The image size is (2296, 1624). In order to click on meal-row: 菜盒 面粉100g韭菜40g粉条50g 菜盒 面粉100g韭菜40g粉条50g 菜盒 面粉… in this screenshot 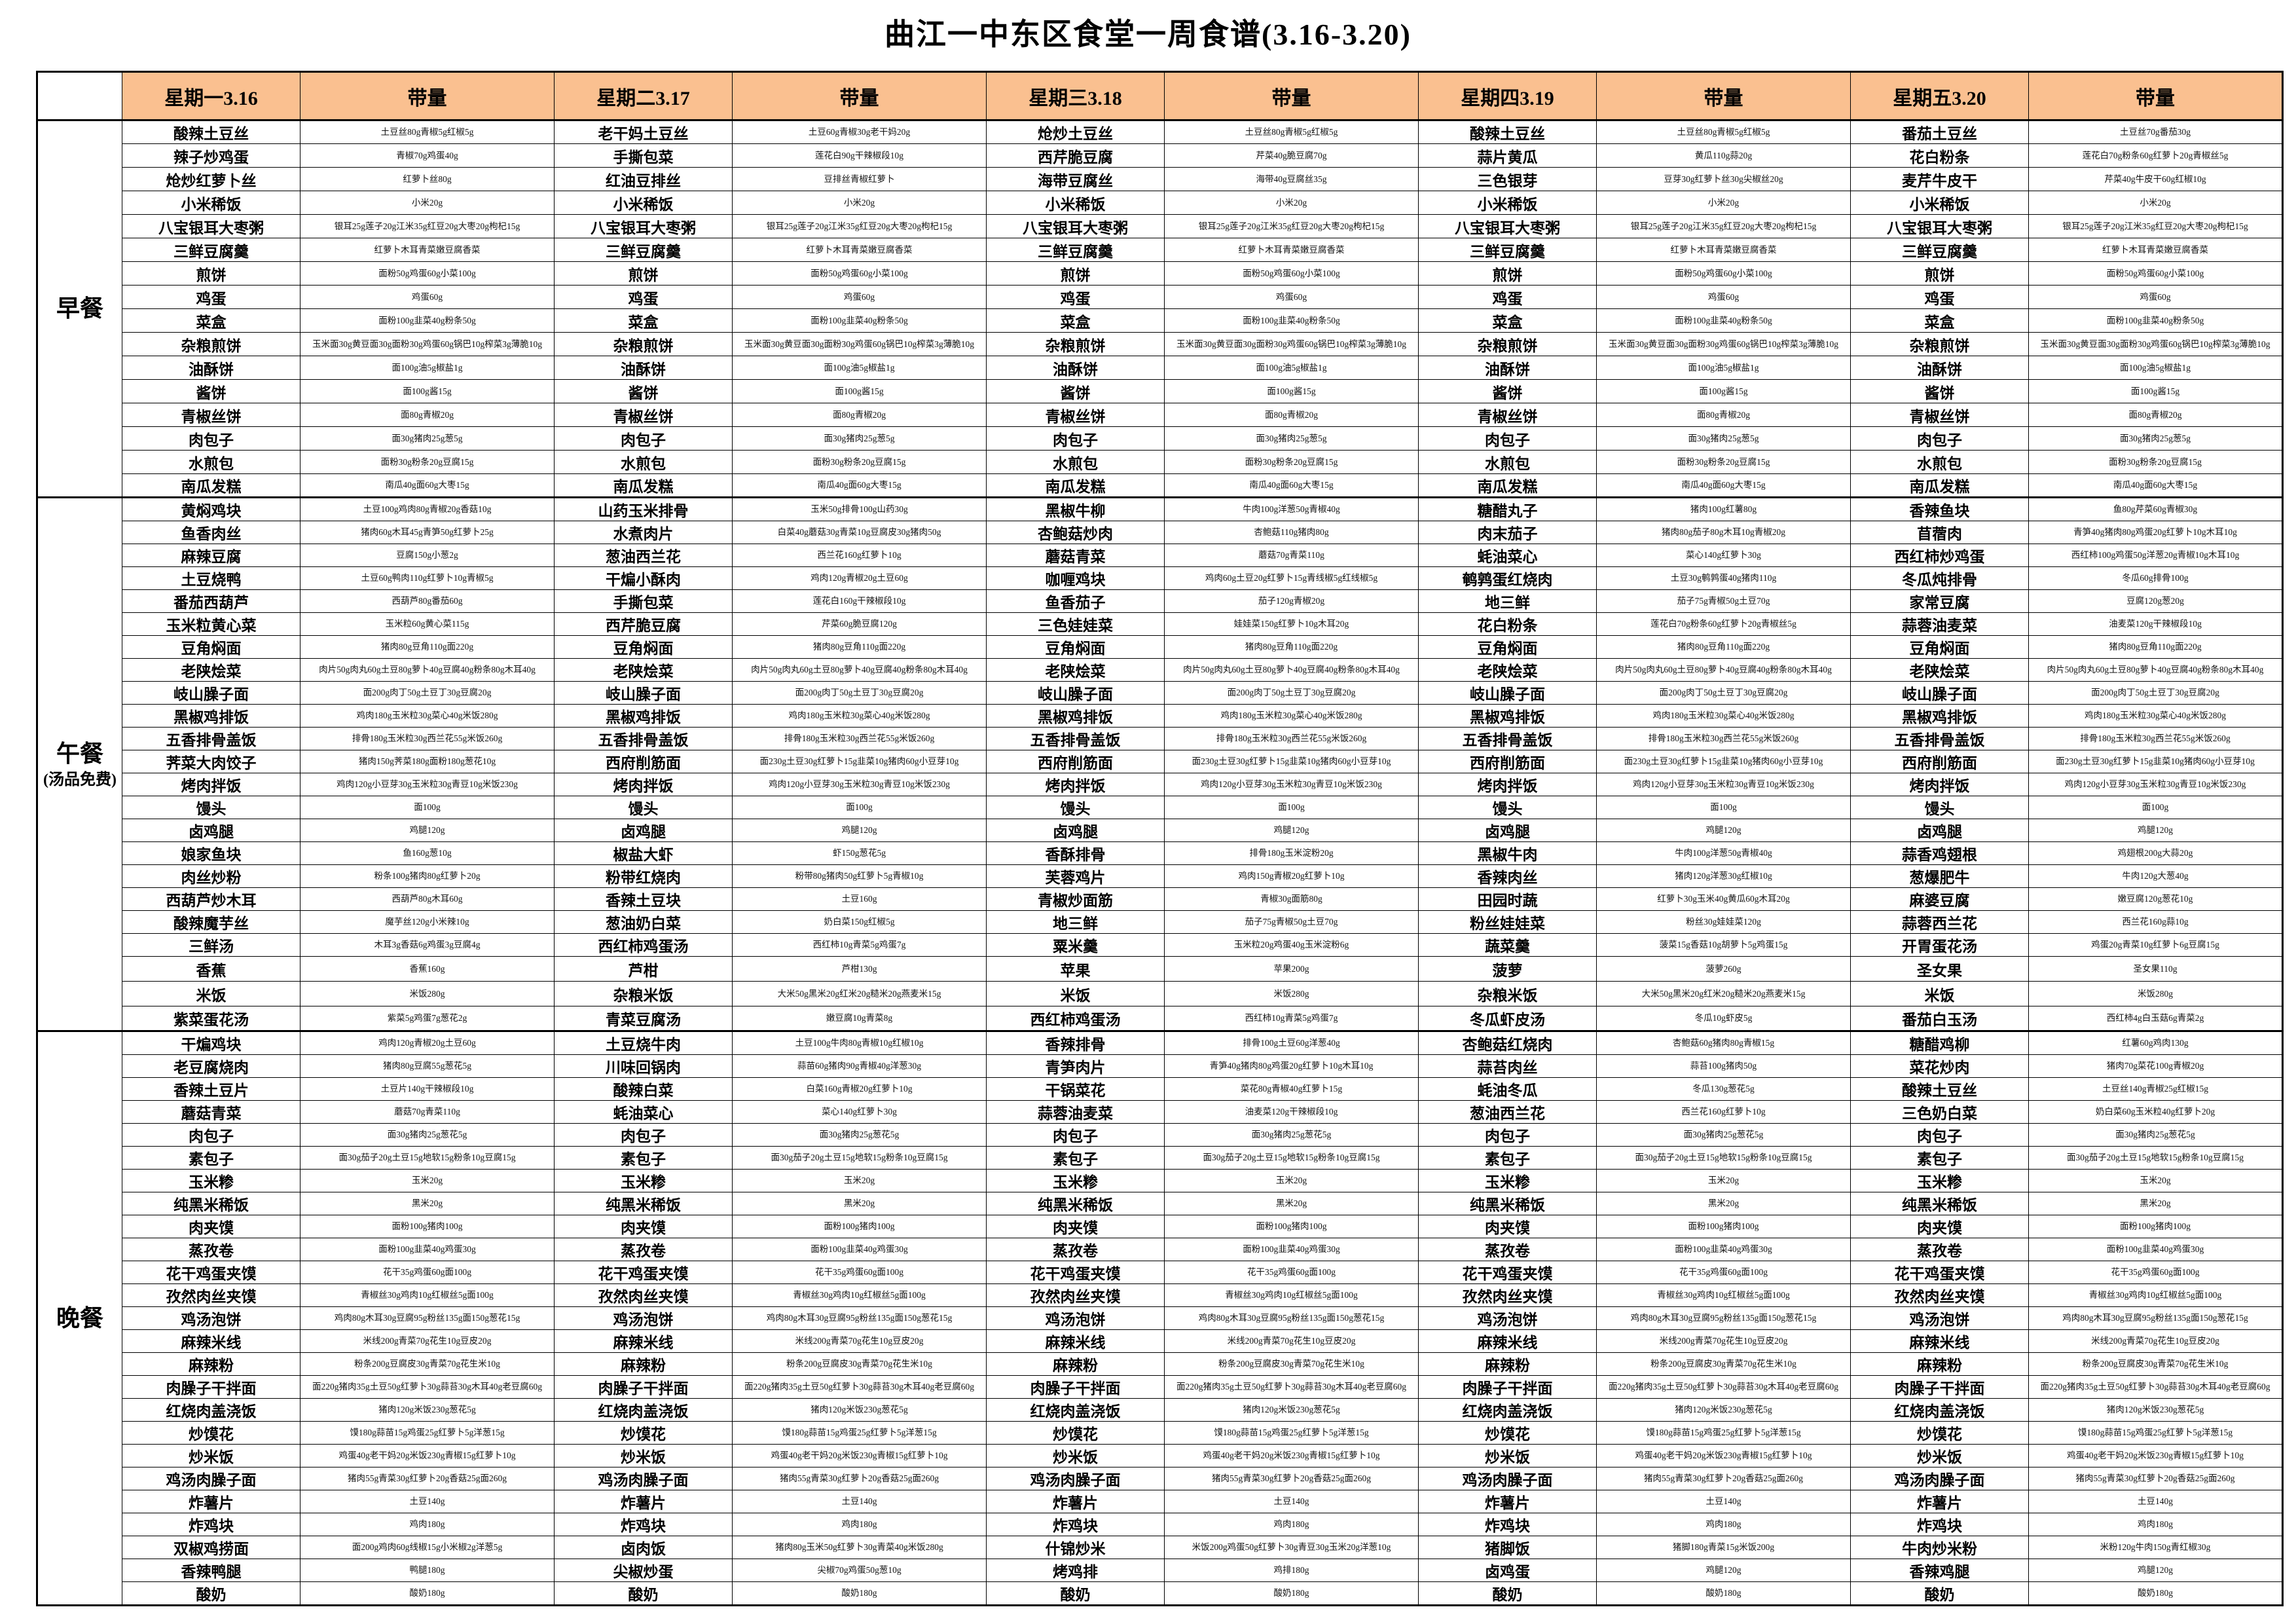, I will do `click(1160, 320)`.